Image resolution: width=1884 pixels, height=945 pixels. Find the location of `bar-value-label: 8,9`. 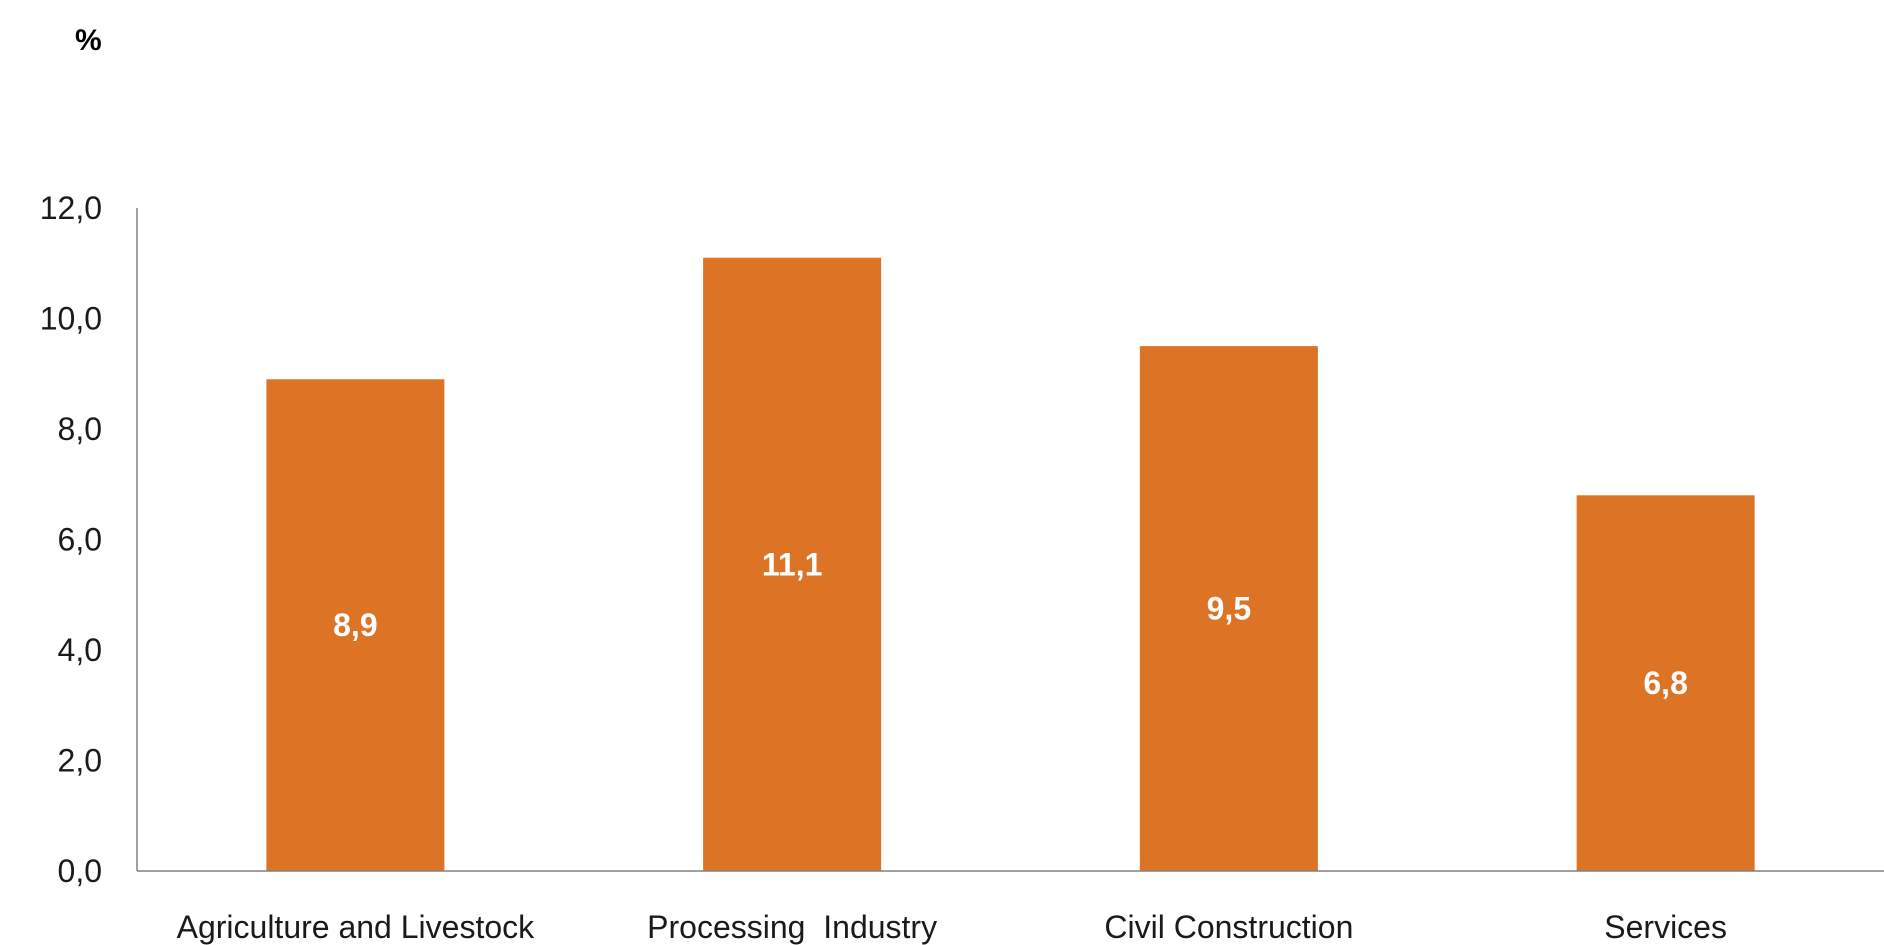

bar-value-label: 8,9 is located at coordinates (355, 625).